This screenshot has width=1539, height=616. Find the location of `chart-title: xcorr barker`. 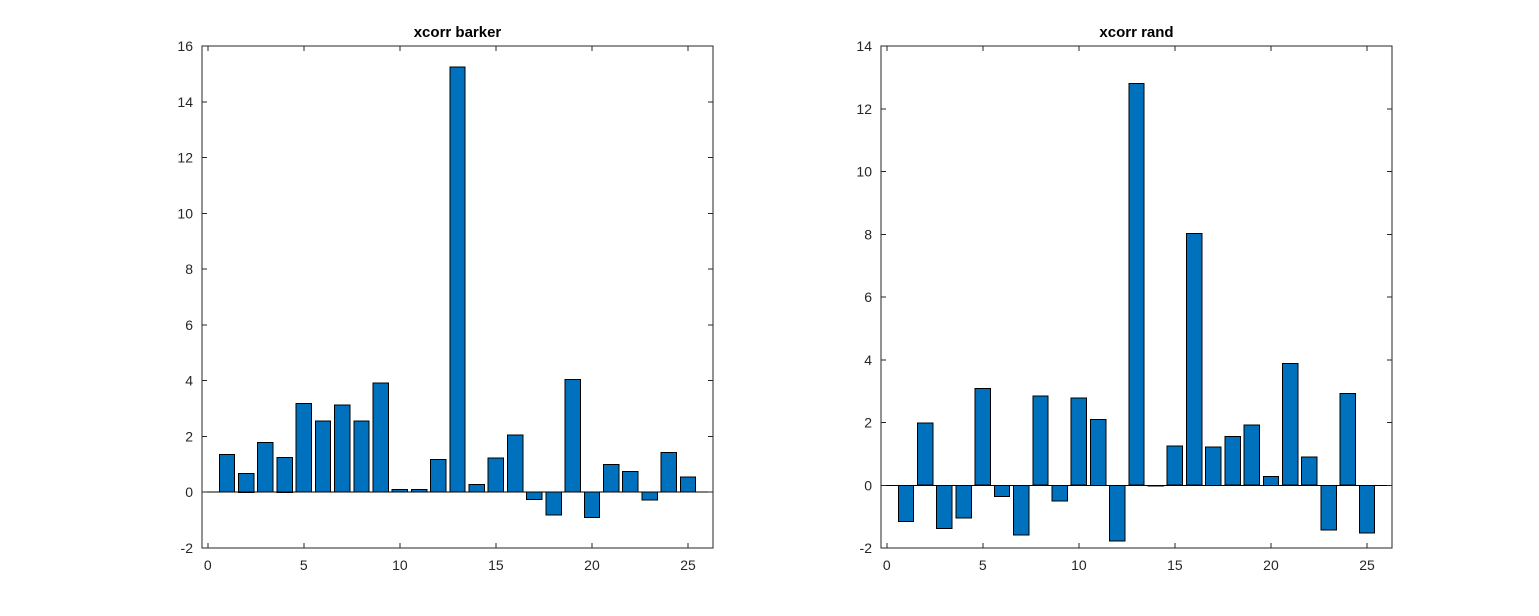

chart-title: xcorr barker is located at coordinates (458, 32).